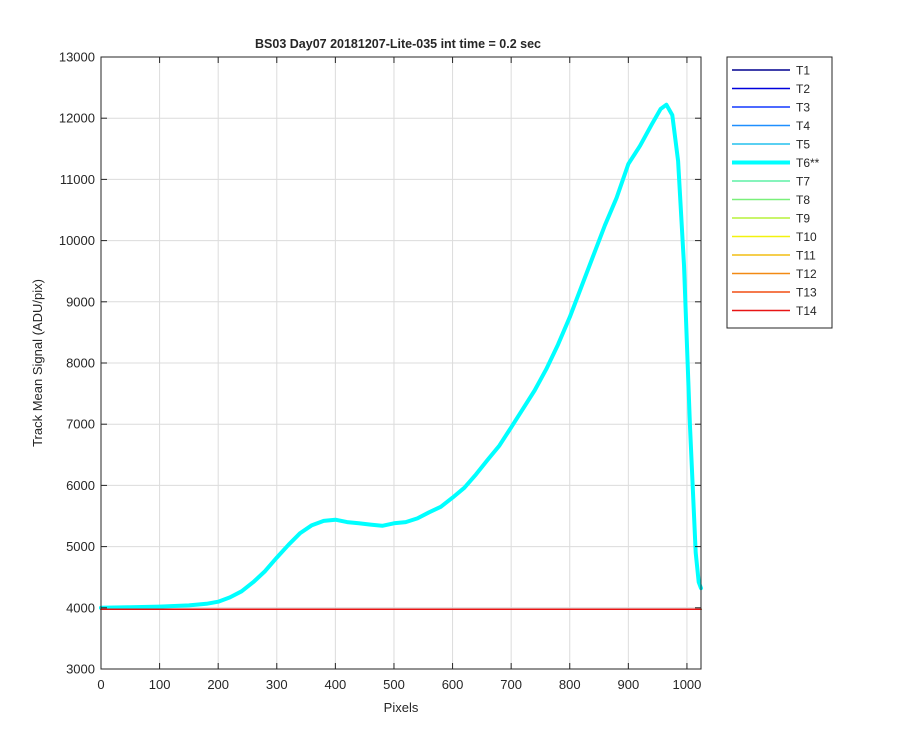  I want to click on y-tick-label: 13000, so click(77, 57).